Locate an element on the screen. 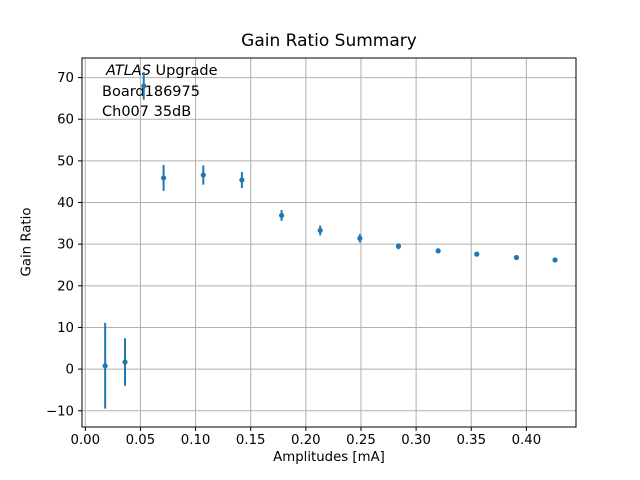  y-tick-label: −10 is located at coordinates (60, 411).